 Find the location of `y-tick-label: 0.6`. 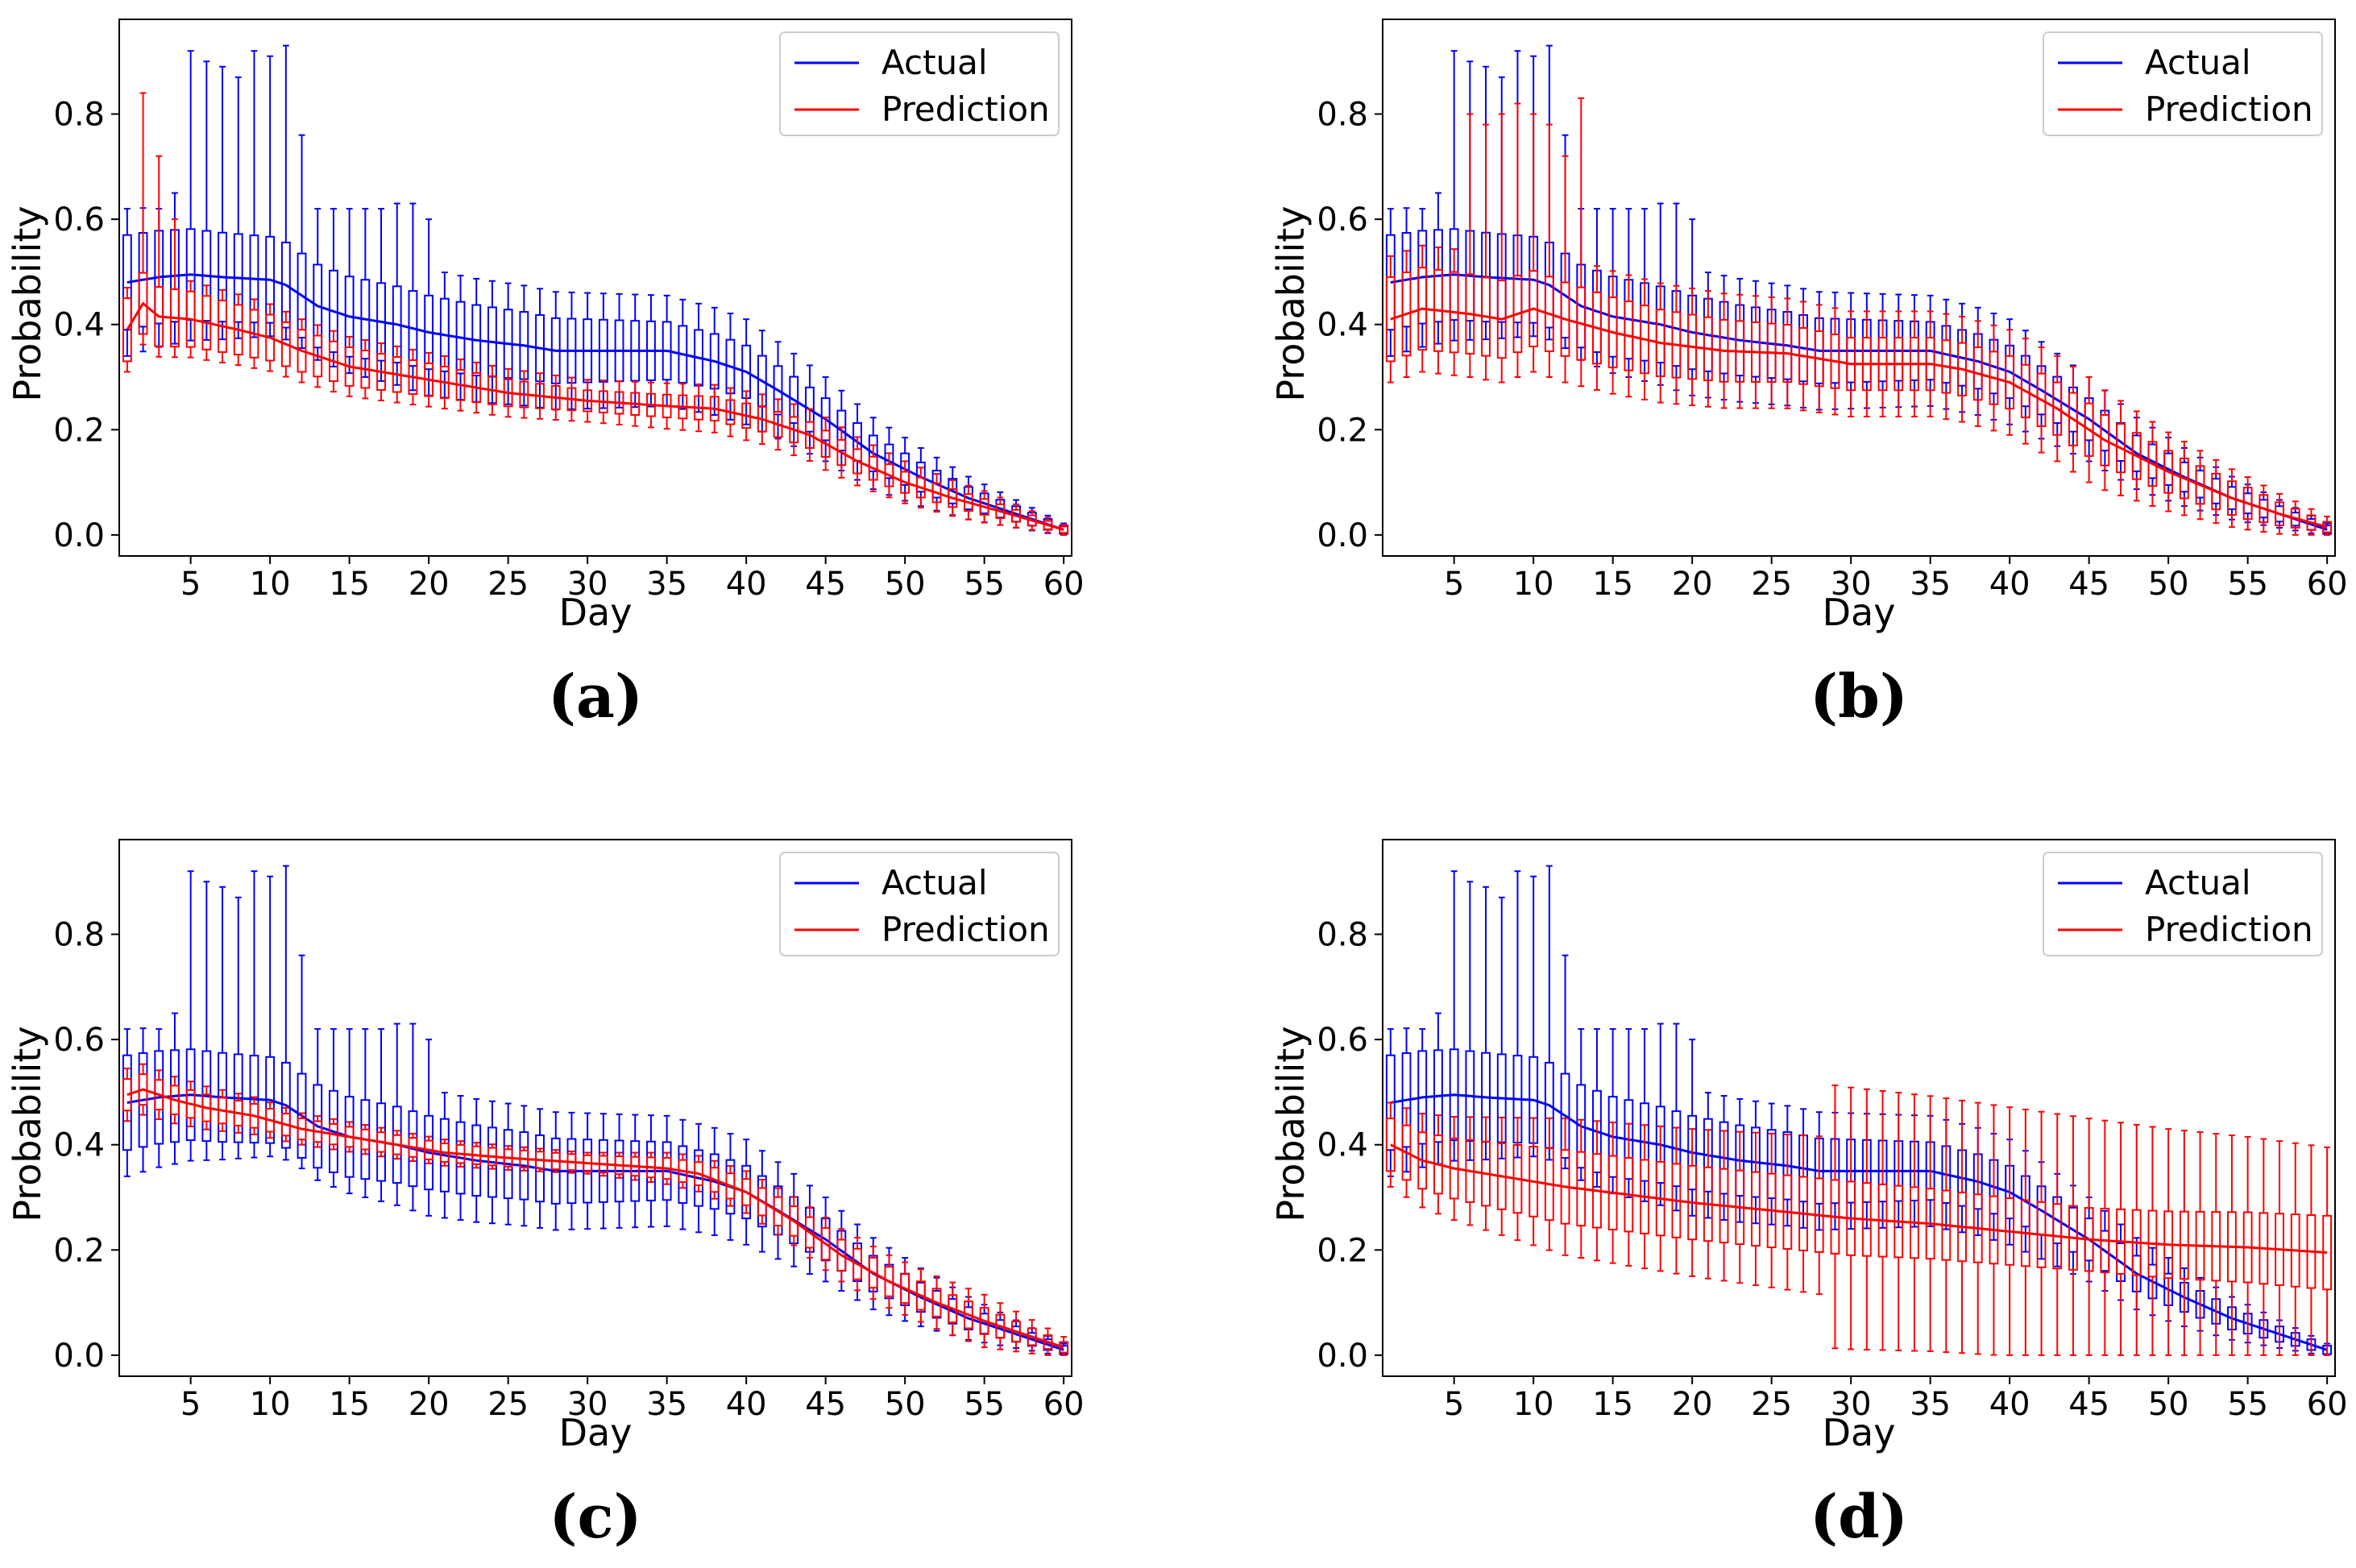

y-tick-label: 0.6 is located at coordinates (79, 1040).